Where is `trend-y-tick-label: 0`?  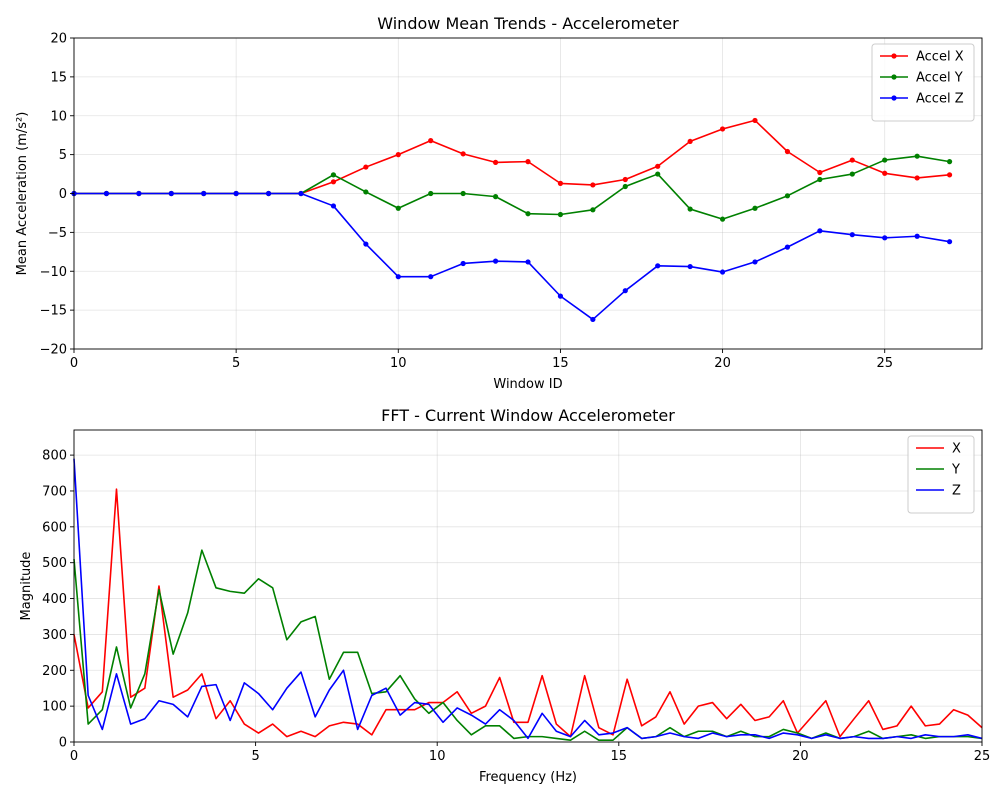 trend-y-tick-label: 0 is located at coordinates (63, 194).